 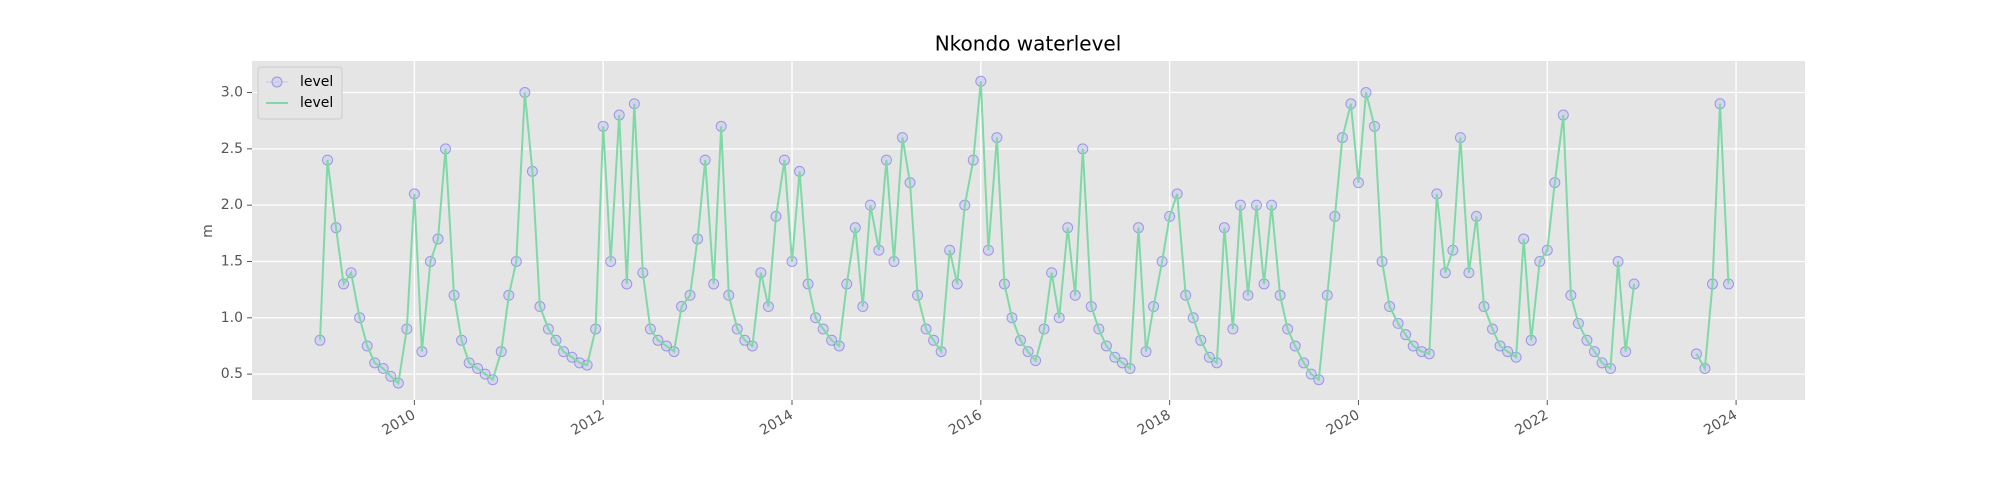 What do you see at coordinates (208, 231) in the screenshot?
I see `y-axis-label: m` at bounding box center [208, 231].